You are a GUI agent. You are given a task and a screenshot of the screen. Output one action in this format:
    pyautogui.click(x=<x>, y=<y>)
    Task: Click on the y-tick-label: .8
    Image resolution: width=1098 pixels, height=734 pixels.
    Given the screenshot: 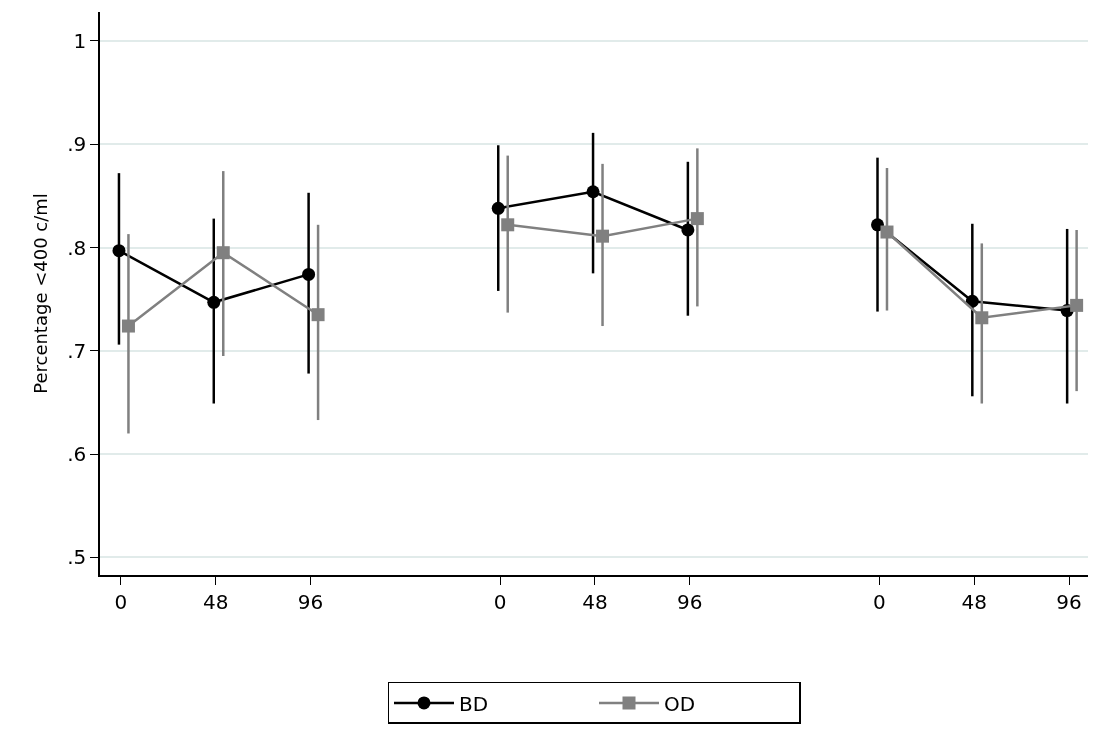 What is the action you would take?
    pyautogui.click(x=77, y=247)
    